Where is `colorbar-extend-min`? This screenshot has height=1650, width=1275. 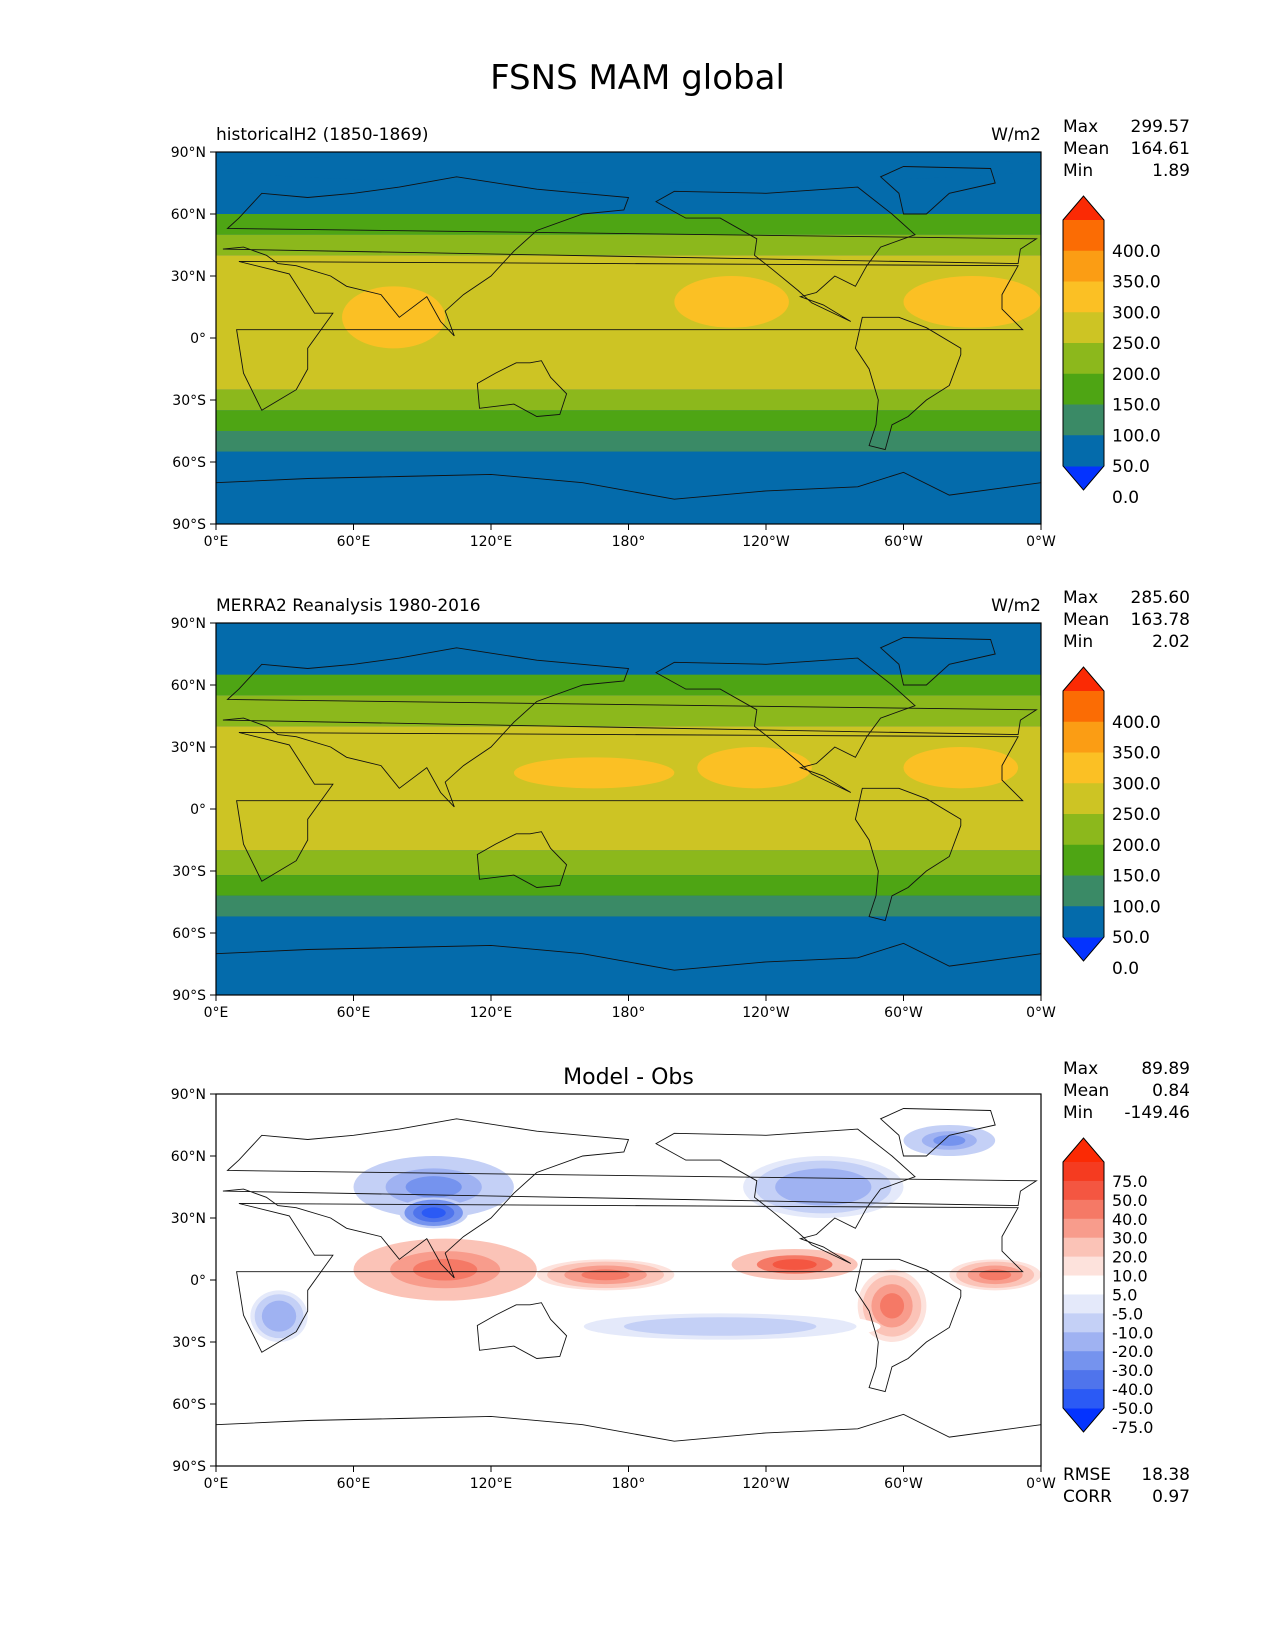
colorbar-extend-min is located at coordinates (1083, 478).